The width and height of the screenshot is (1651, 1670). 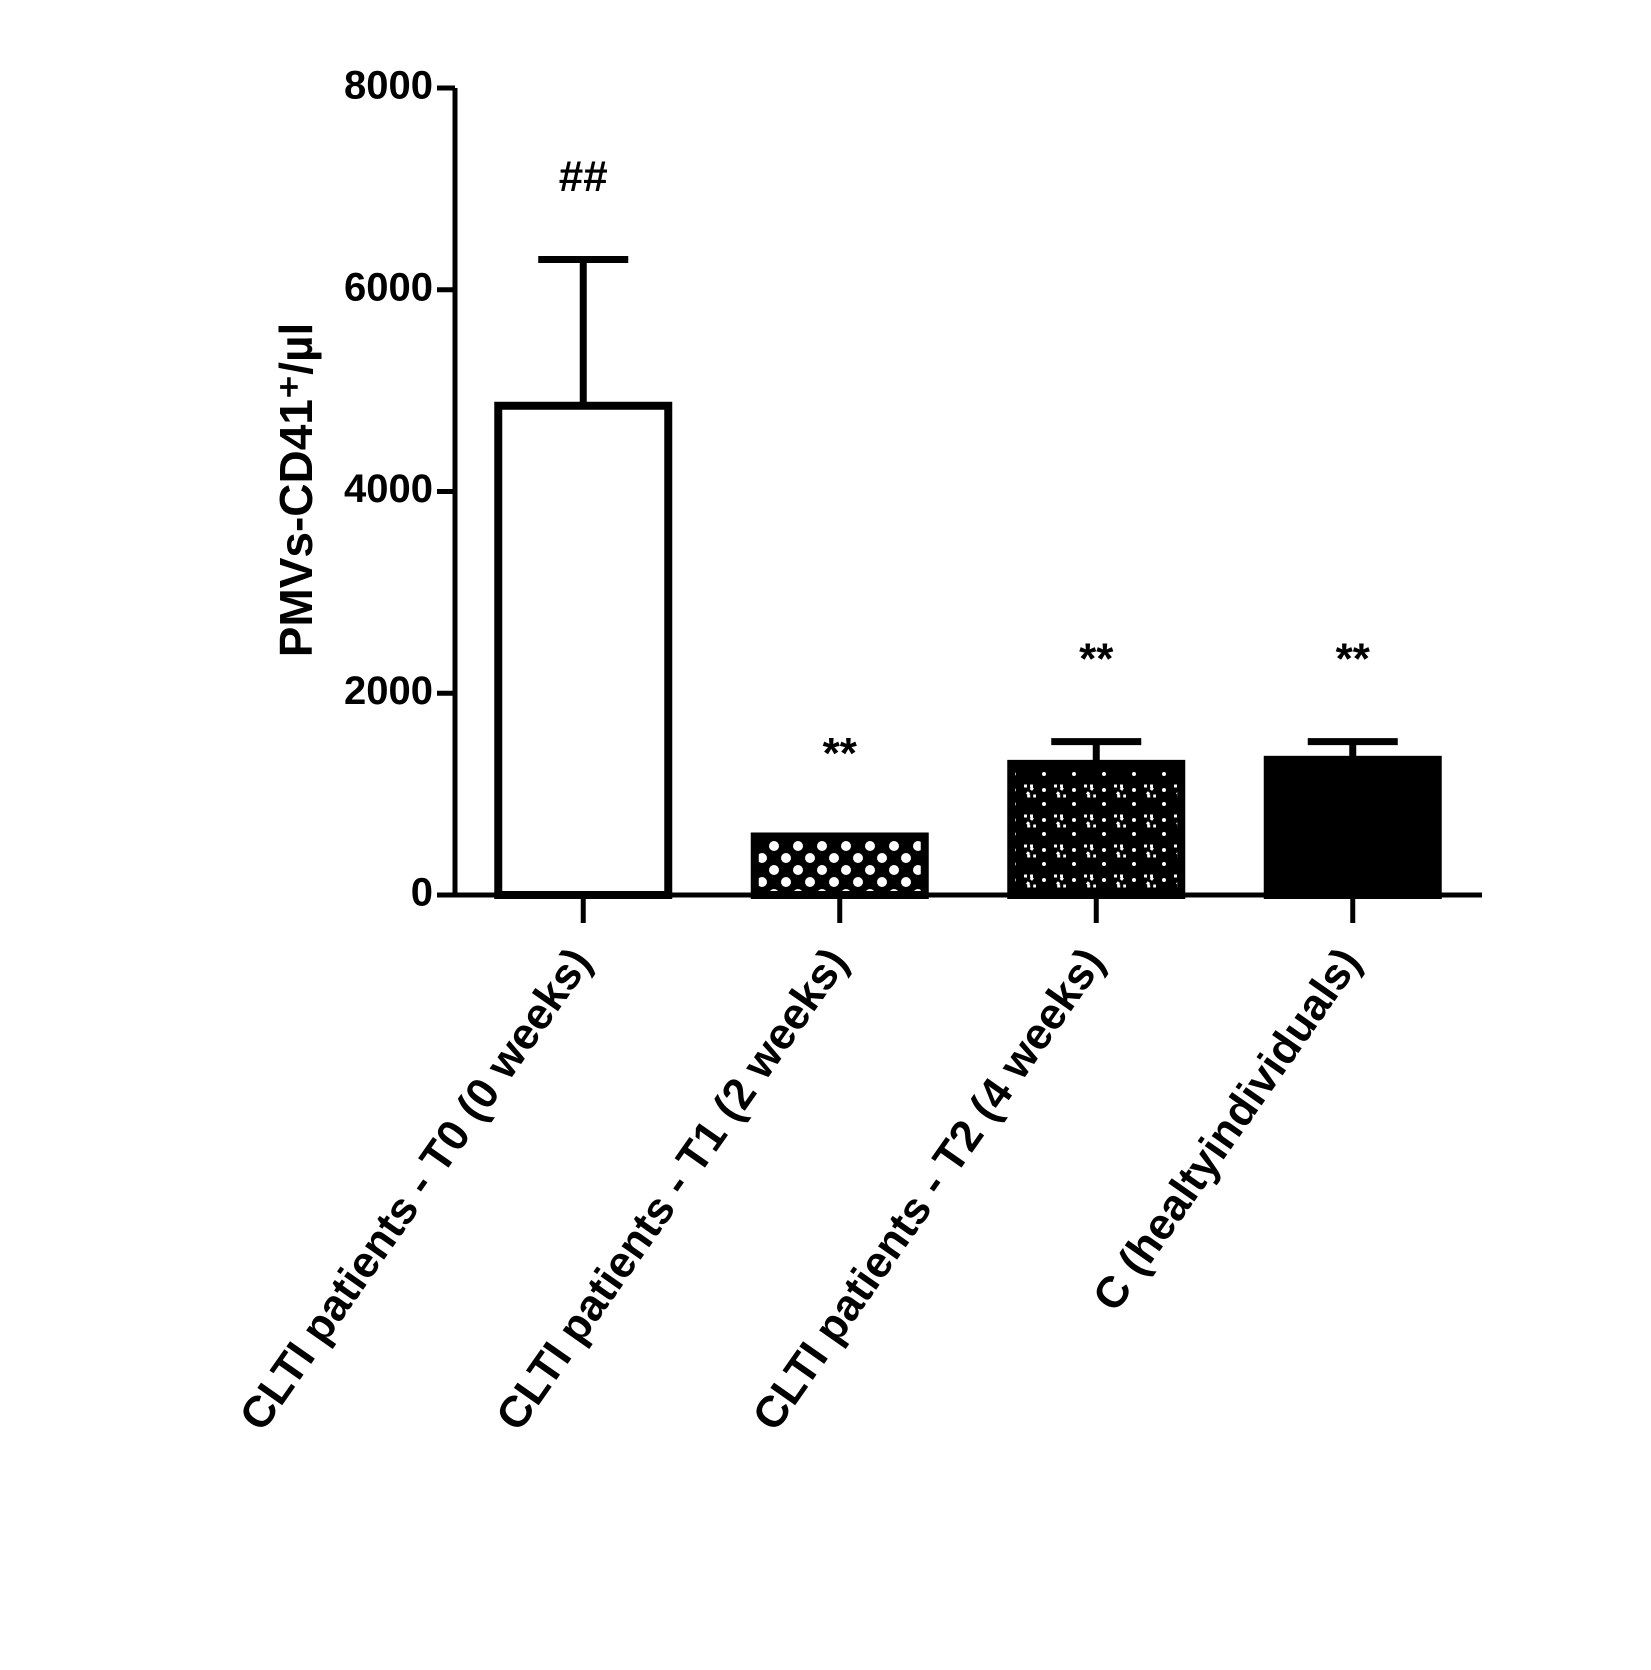 I want to click on y-tick-label: 0, so click(x=422, y=893).